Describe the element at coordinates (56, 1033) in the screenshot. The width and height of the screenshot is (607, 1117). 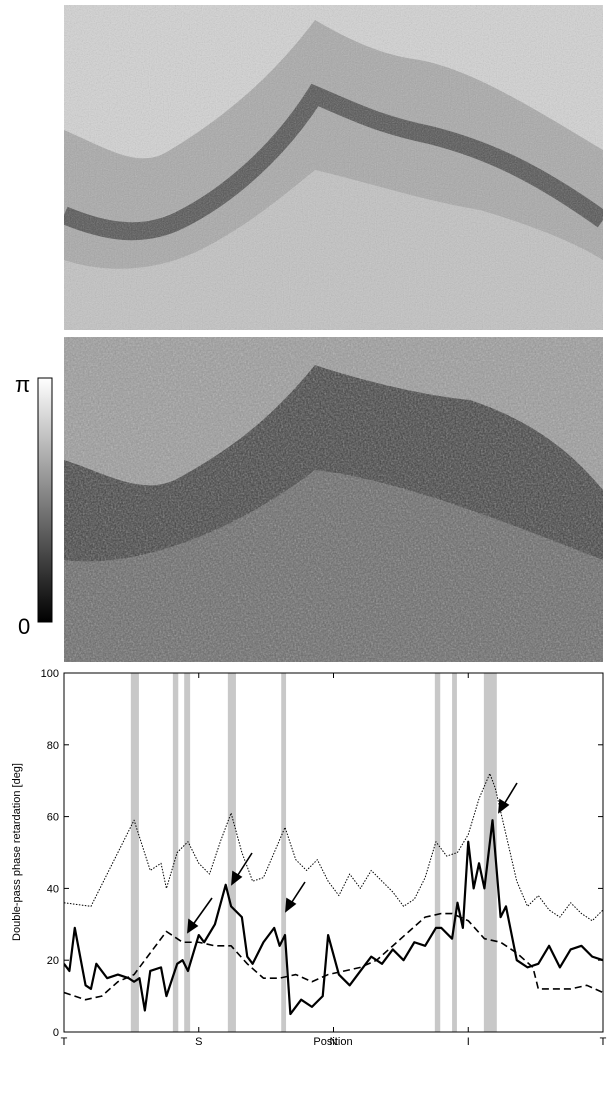
I see `y-tick-label: 0` at that location.